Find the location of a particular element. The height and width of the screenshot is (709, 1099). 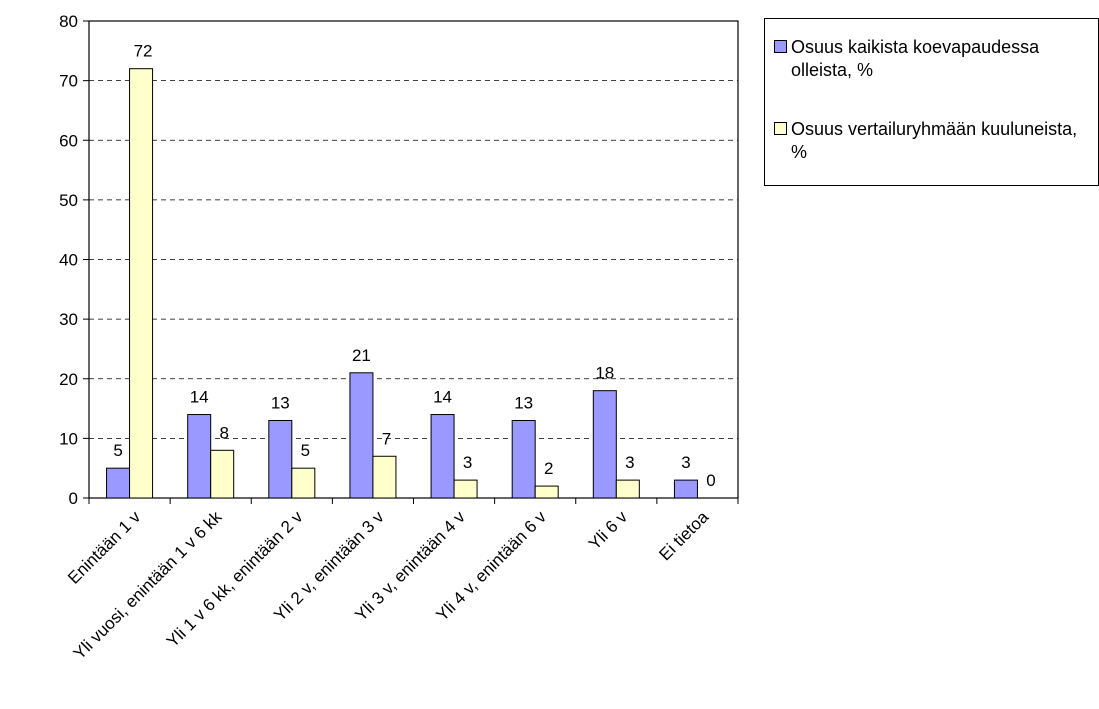

legend-label-series-2: Osuus vertailuryhmään kuuluneista, % is located at coordinates (934, 140).